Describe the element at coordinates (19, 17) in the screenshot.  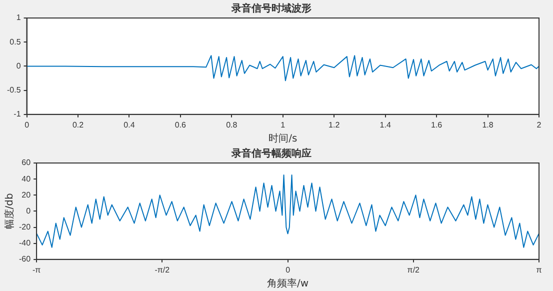
I see `y-tick-label: 1` at that location.